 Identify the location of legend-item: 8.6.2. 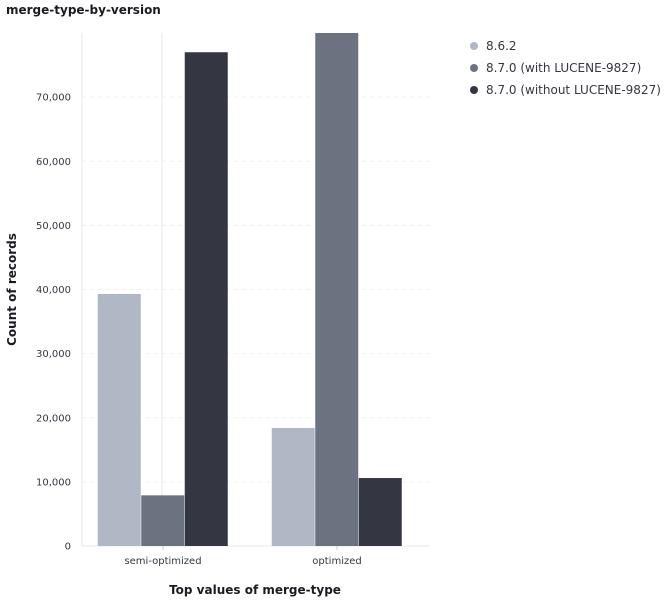
(565, 46).